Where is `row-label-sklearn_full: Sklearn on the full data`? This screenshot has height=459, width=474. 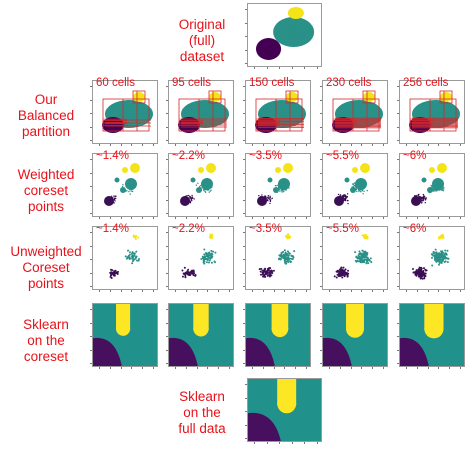 row-label-sklearn_full: Sklearn on the full data is located at coordinates (202, 413).